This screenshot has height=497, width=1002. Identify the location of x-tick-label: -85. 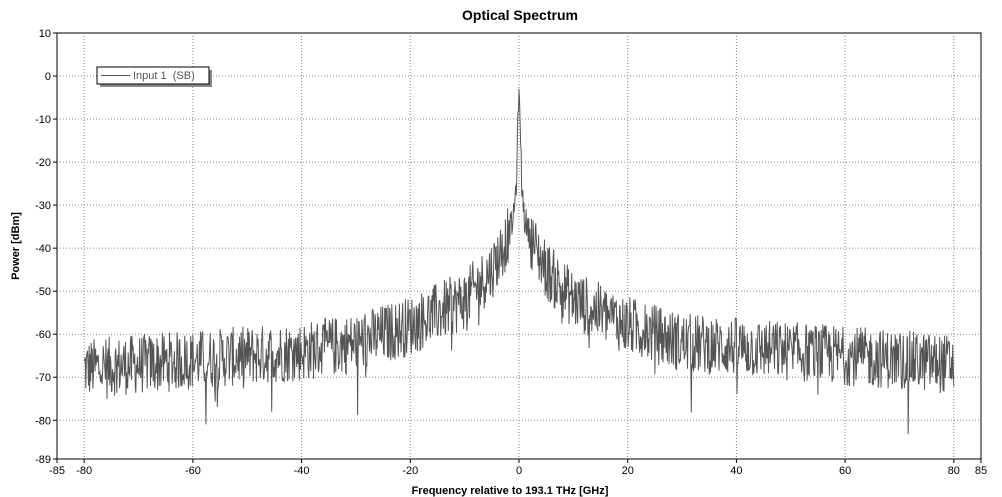
(57, 471).